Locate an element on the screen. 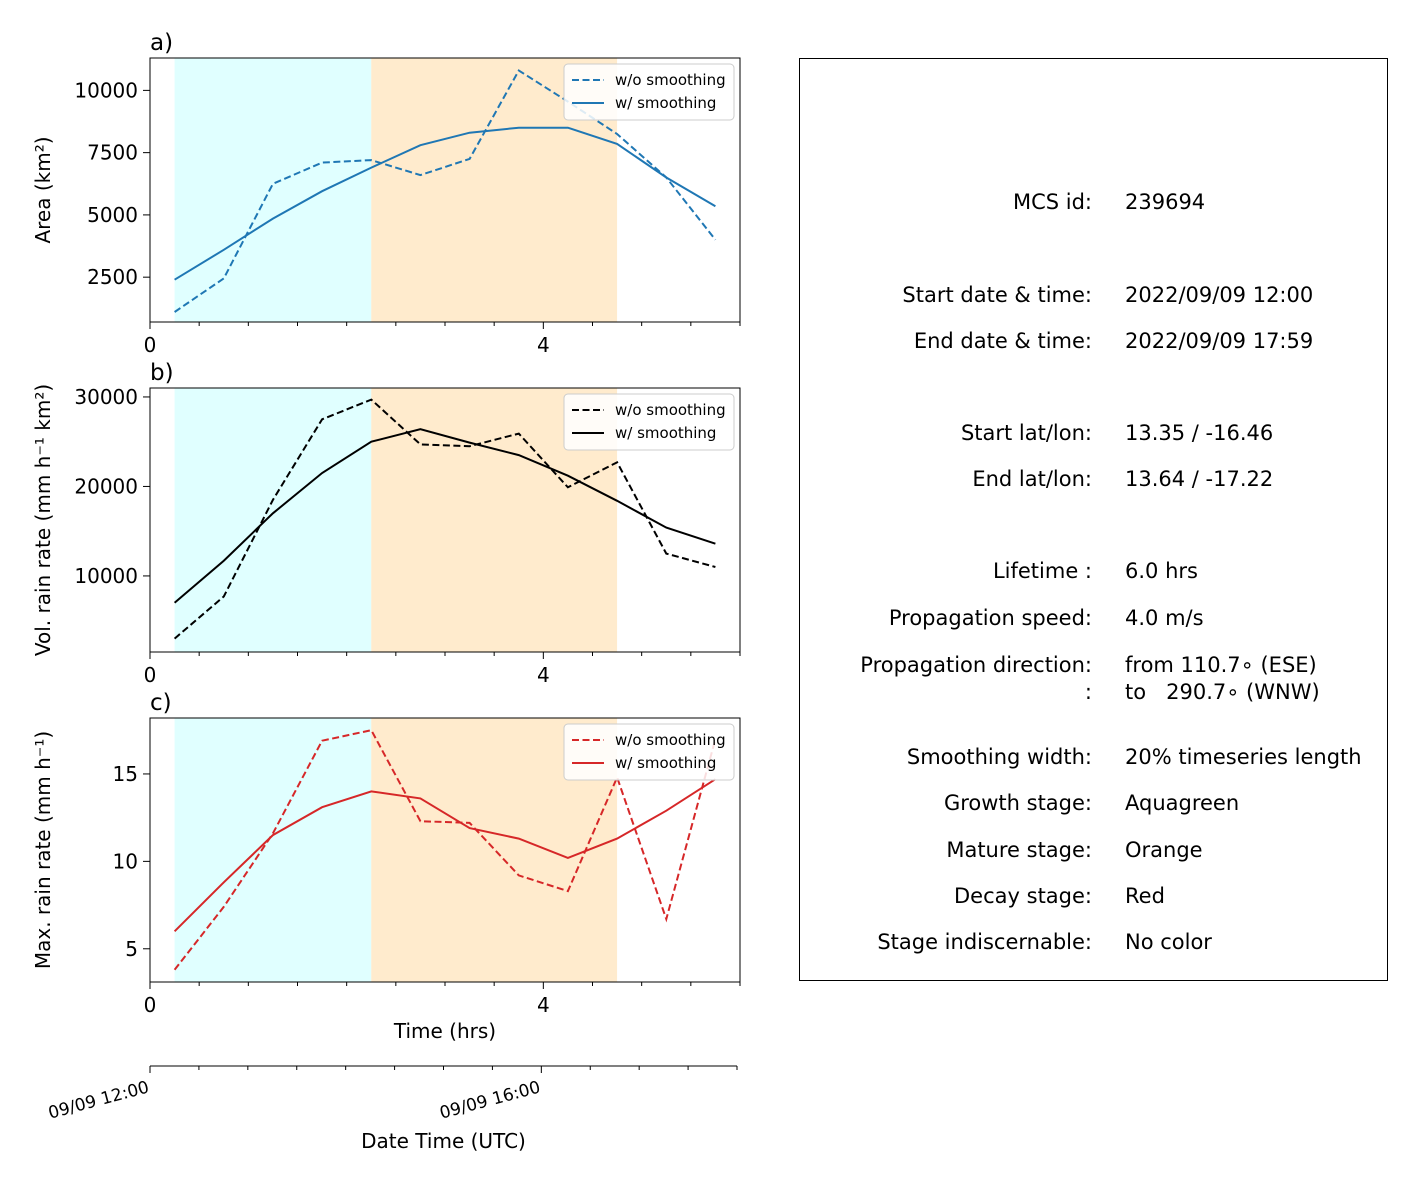 The image size is (1419, 1181). info-value: 20% timeseries length is located at coordinates (1243, 757).